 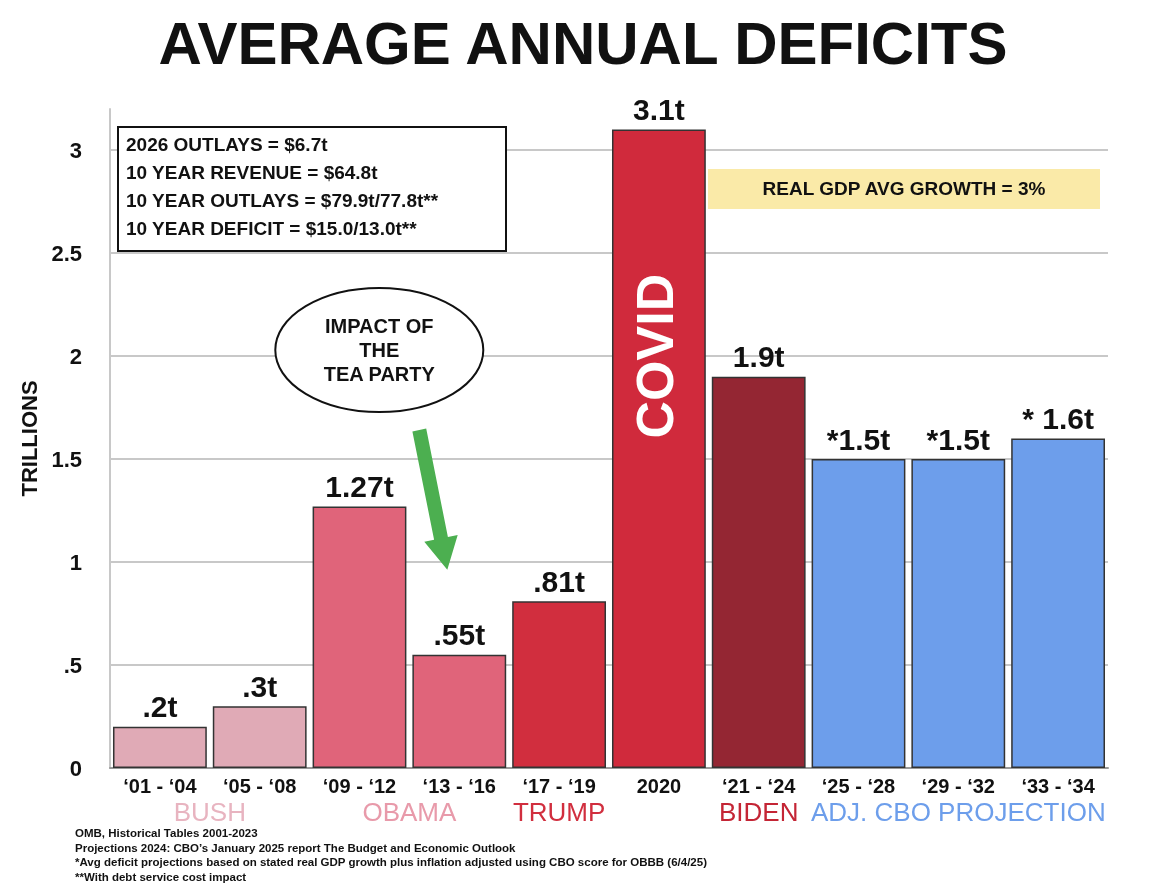 I want to click on annotation: IMPACT OF THE TEA PARTY, so click(x=379, y=350).